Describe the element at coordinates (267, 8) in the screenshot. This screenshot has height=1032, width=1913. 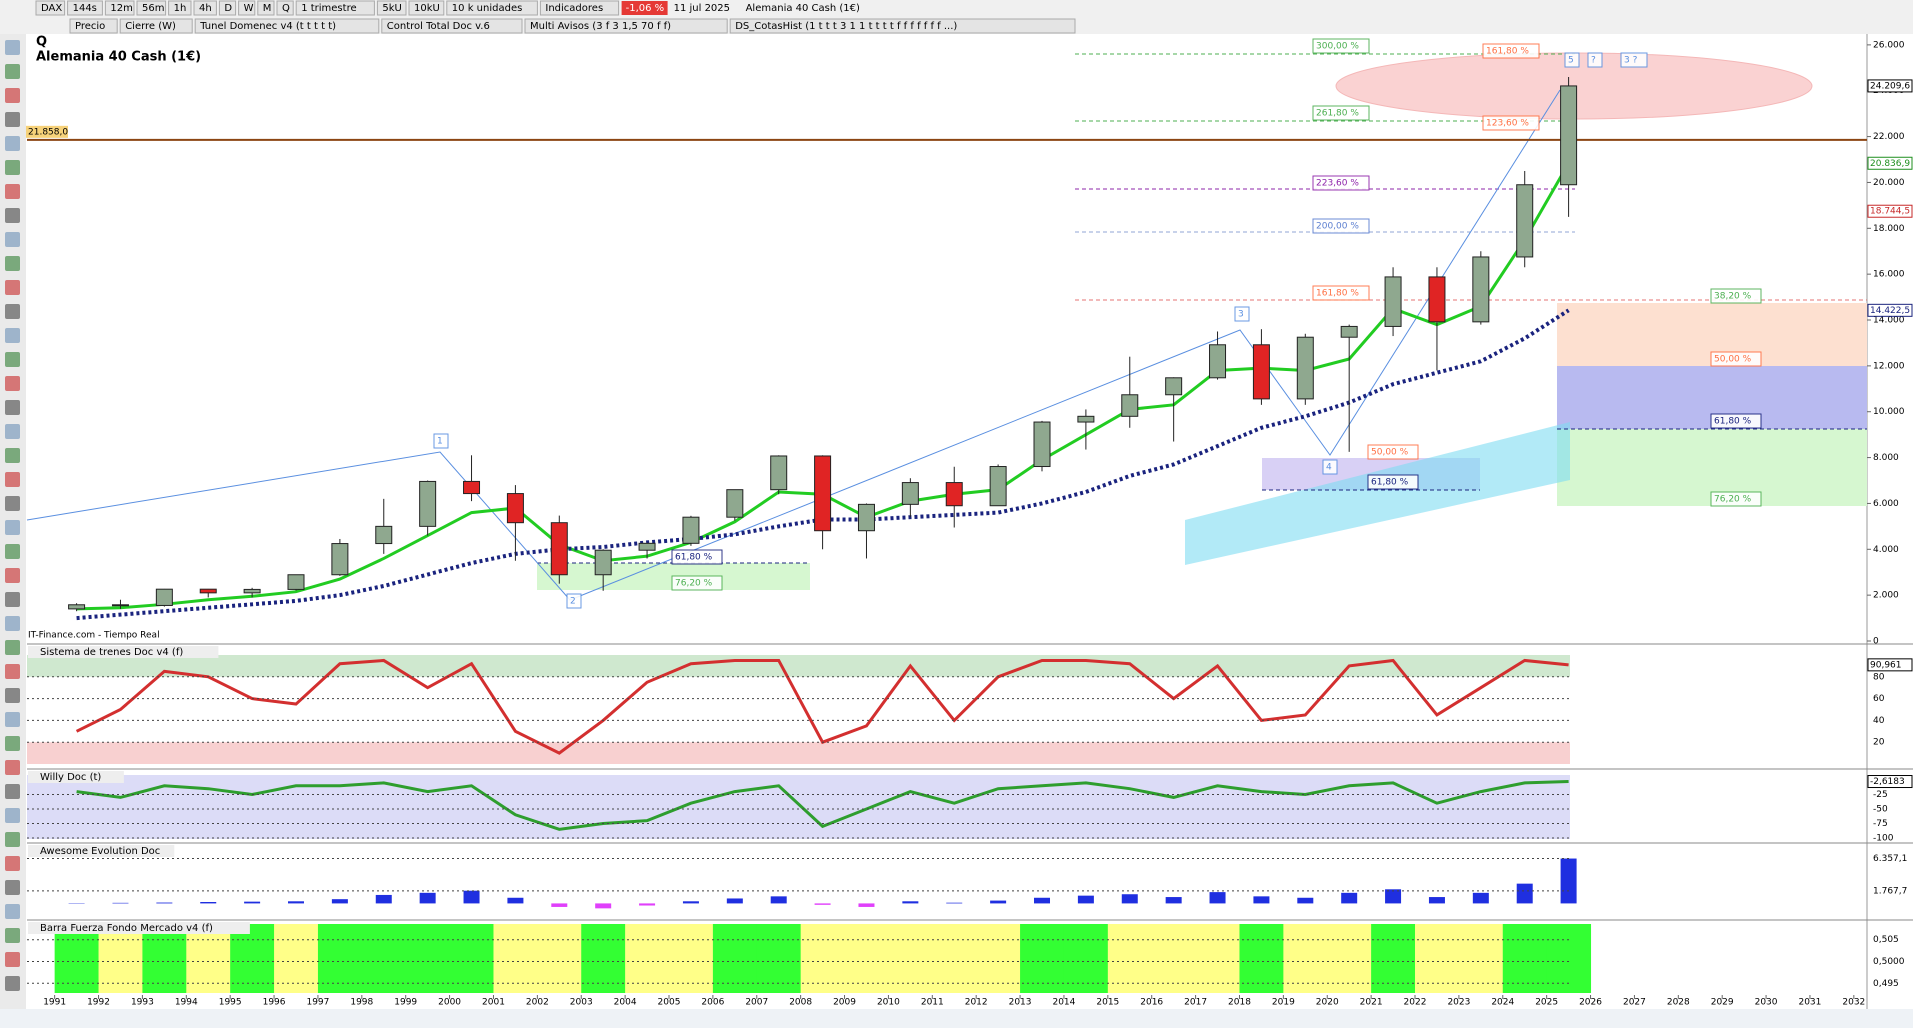
I see `timeframe-button: M` at that location.